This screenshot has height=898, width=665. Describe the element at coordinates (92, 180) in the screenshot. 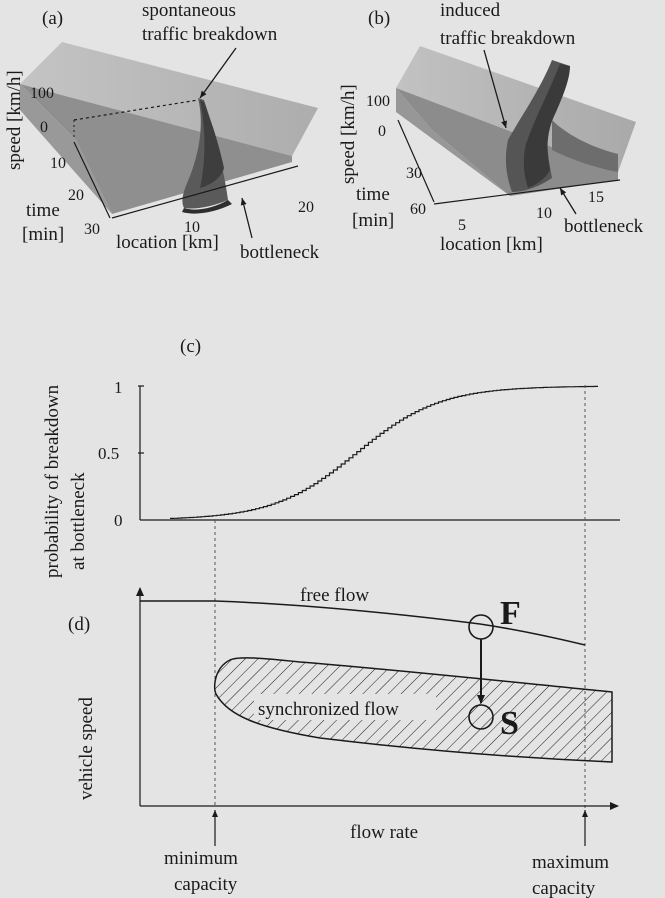

I see `panel-a-time-axis` at that location.